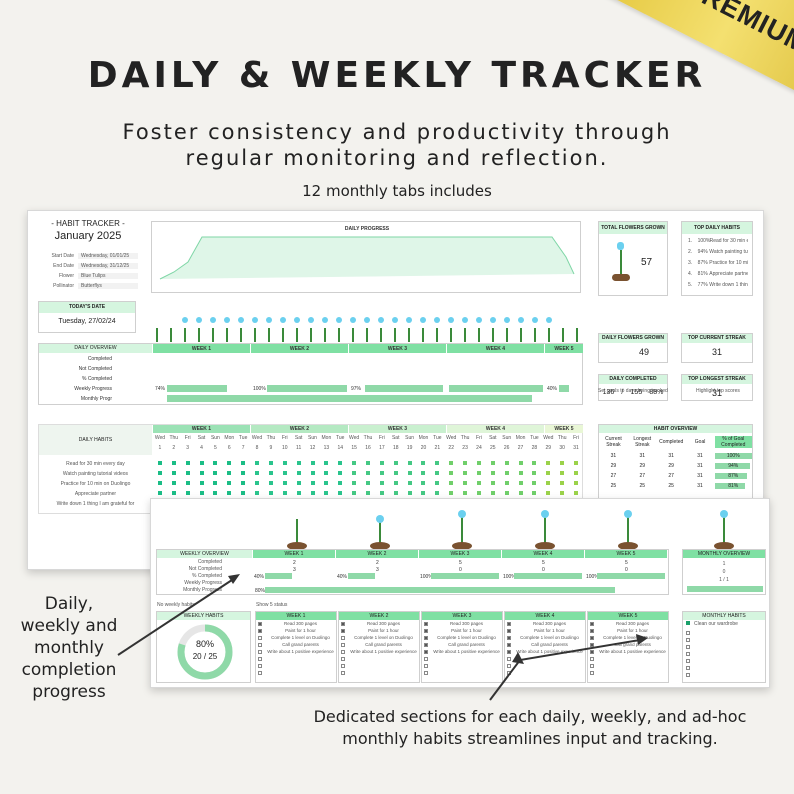 Image resolution: width=794 pixels, height=794 pixels. What do you see at coordinates (176, 605) in the screenshot?
I see `weekly-filter: No weekly habits` at bounding box center [176, 605].